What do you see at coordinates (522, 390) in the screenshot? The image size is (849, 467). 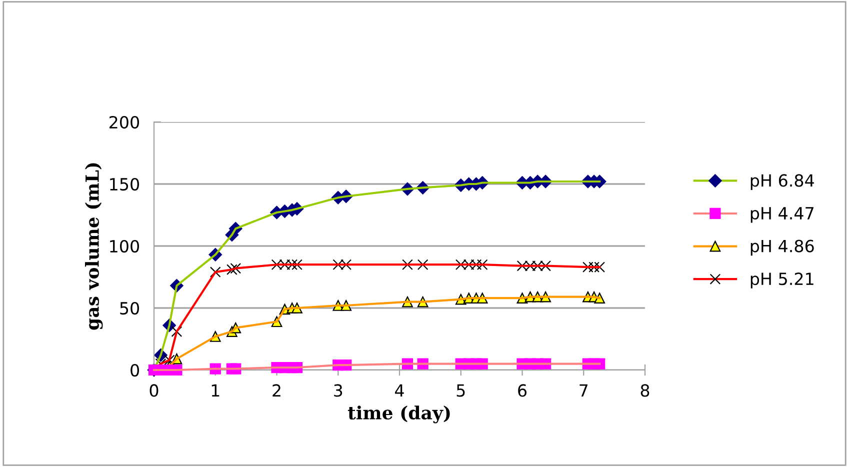 I see `x-tick-label: 6` at bounding box center [522, 390].